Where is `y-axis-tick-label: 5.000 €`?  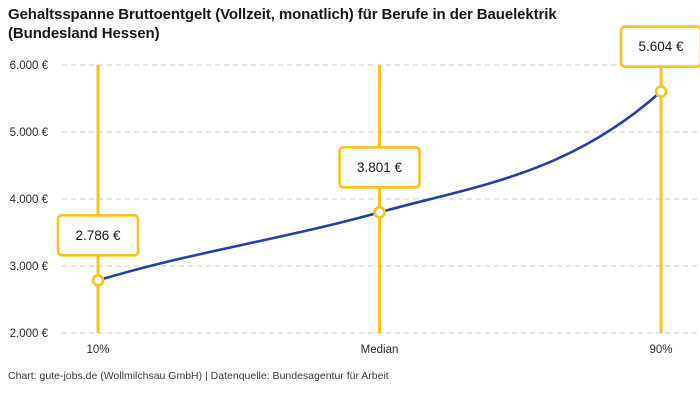 y-axis-tick-label: 5.000 € is located at coordinates (29, 133).